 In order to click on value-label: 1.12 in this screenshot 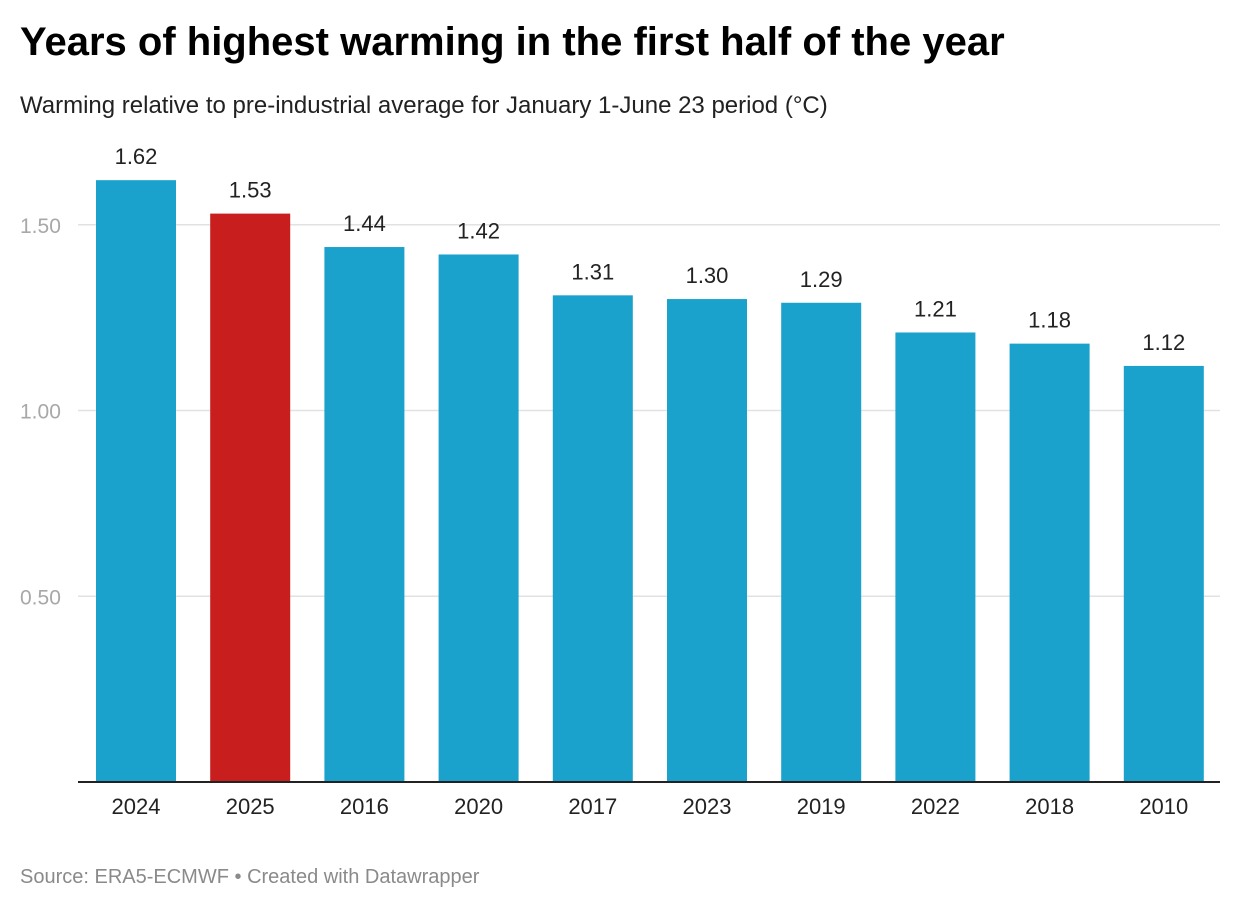, I will do `click(1163, 342)`.